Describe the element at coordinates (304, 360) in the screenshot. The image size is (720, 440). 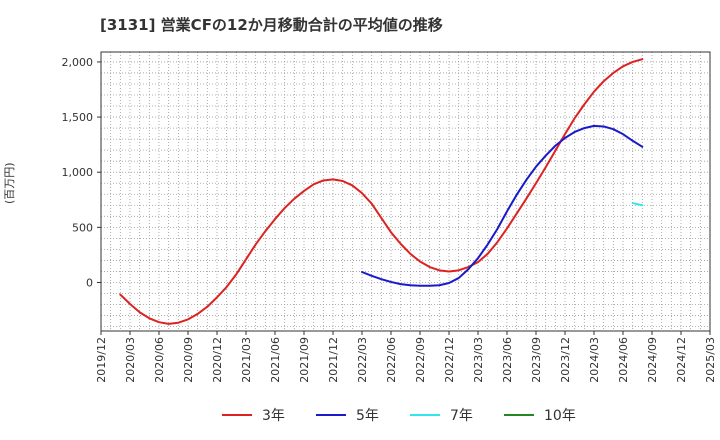
I see `x-tick-label: 2021/09` at that location.